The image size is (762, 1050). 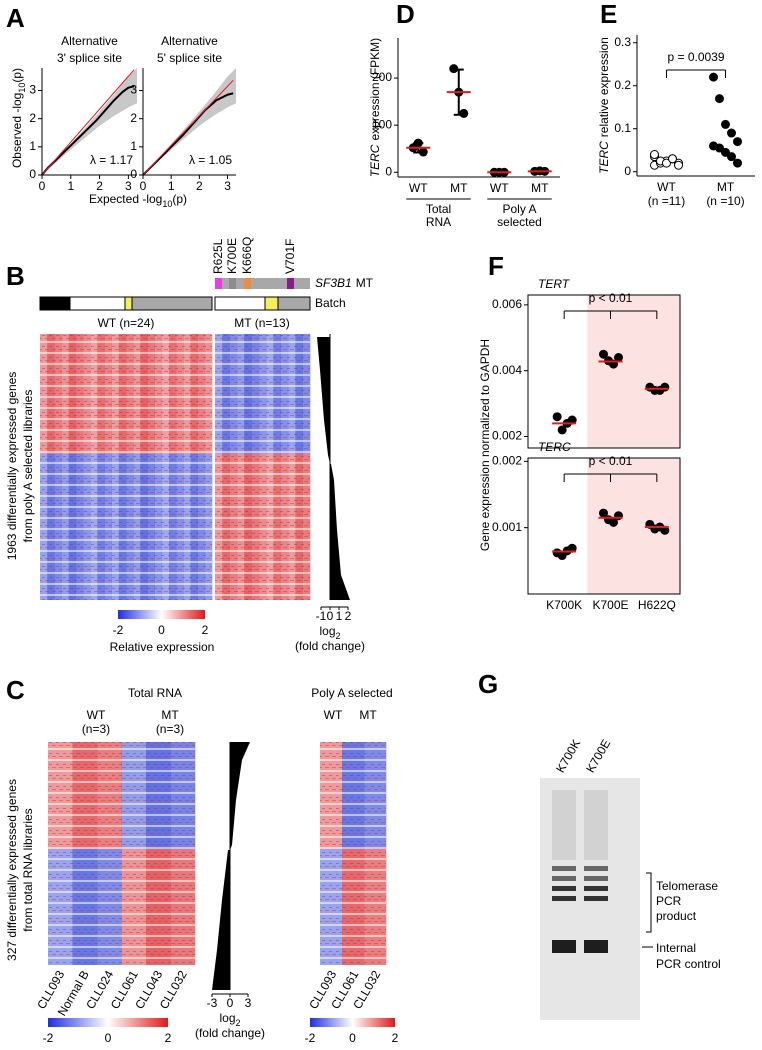 I want to click on y-axis-label: Gene expression normalized to GAPDH, so click(x=485, y=445).